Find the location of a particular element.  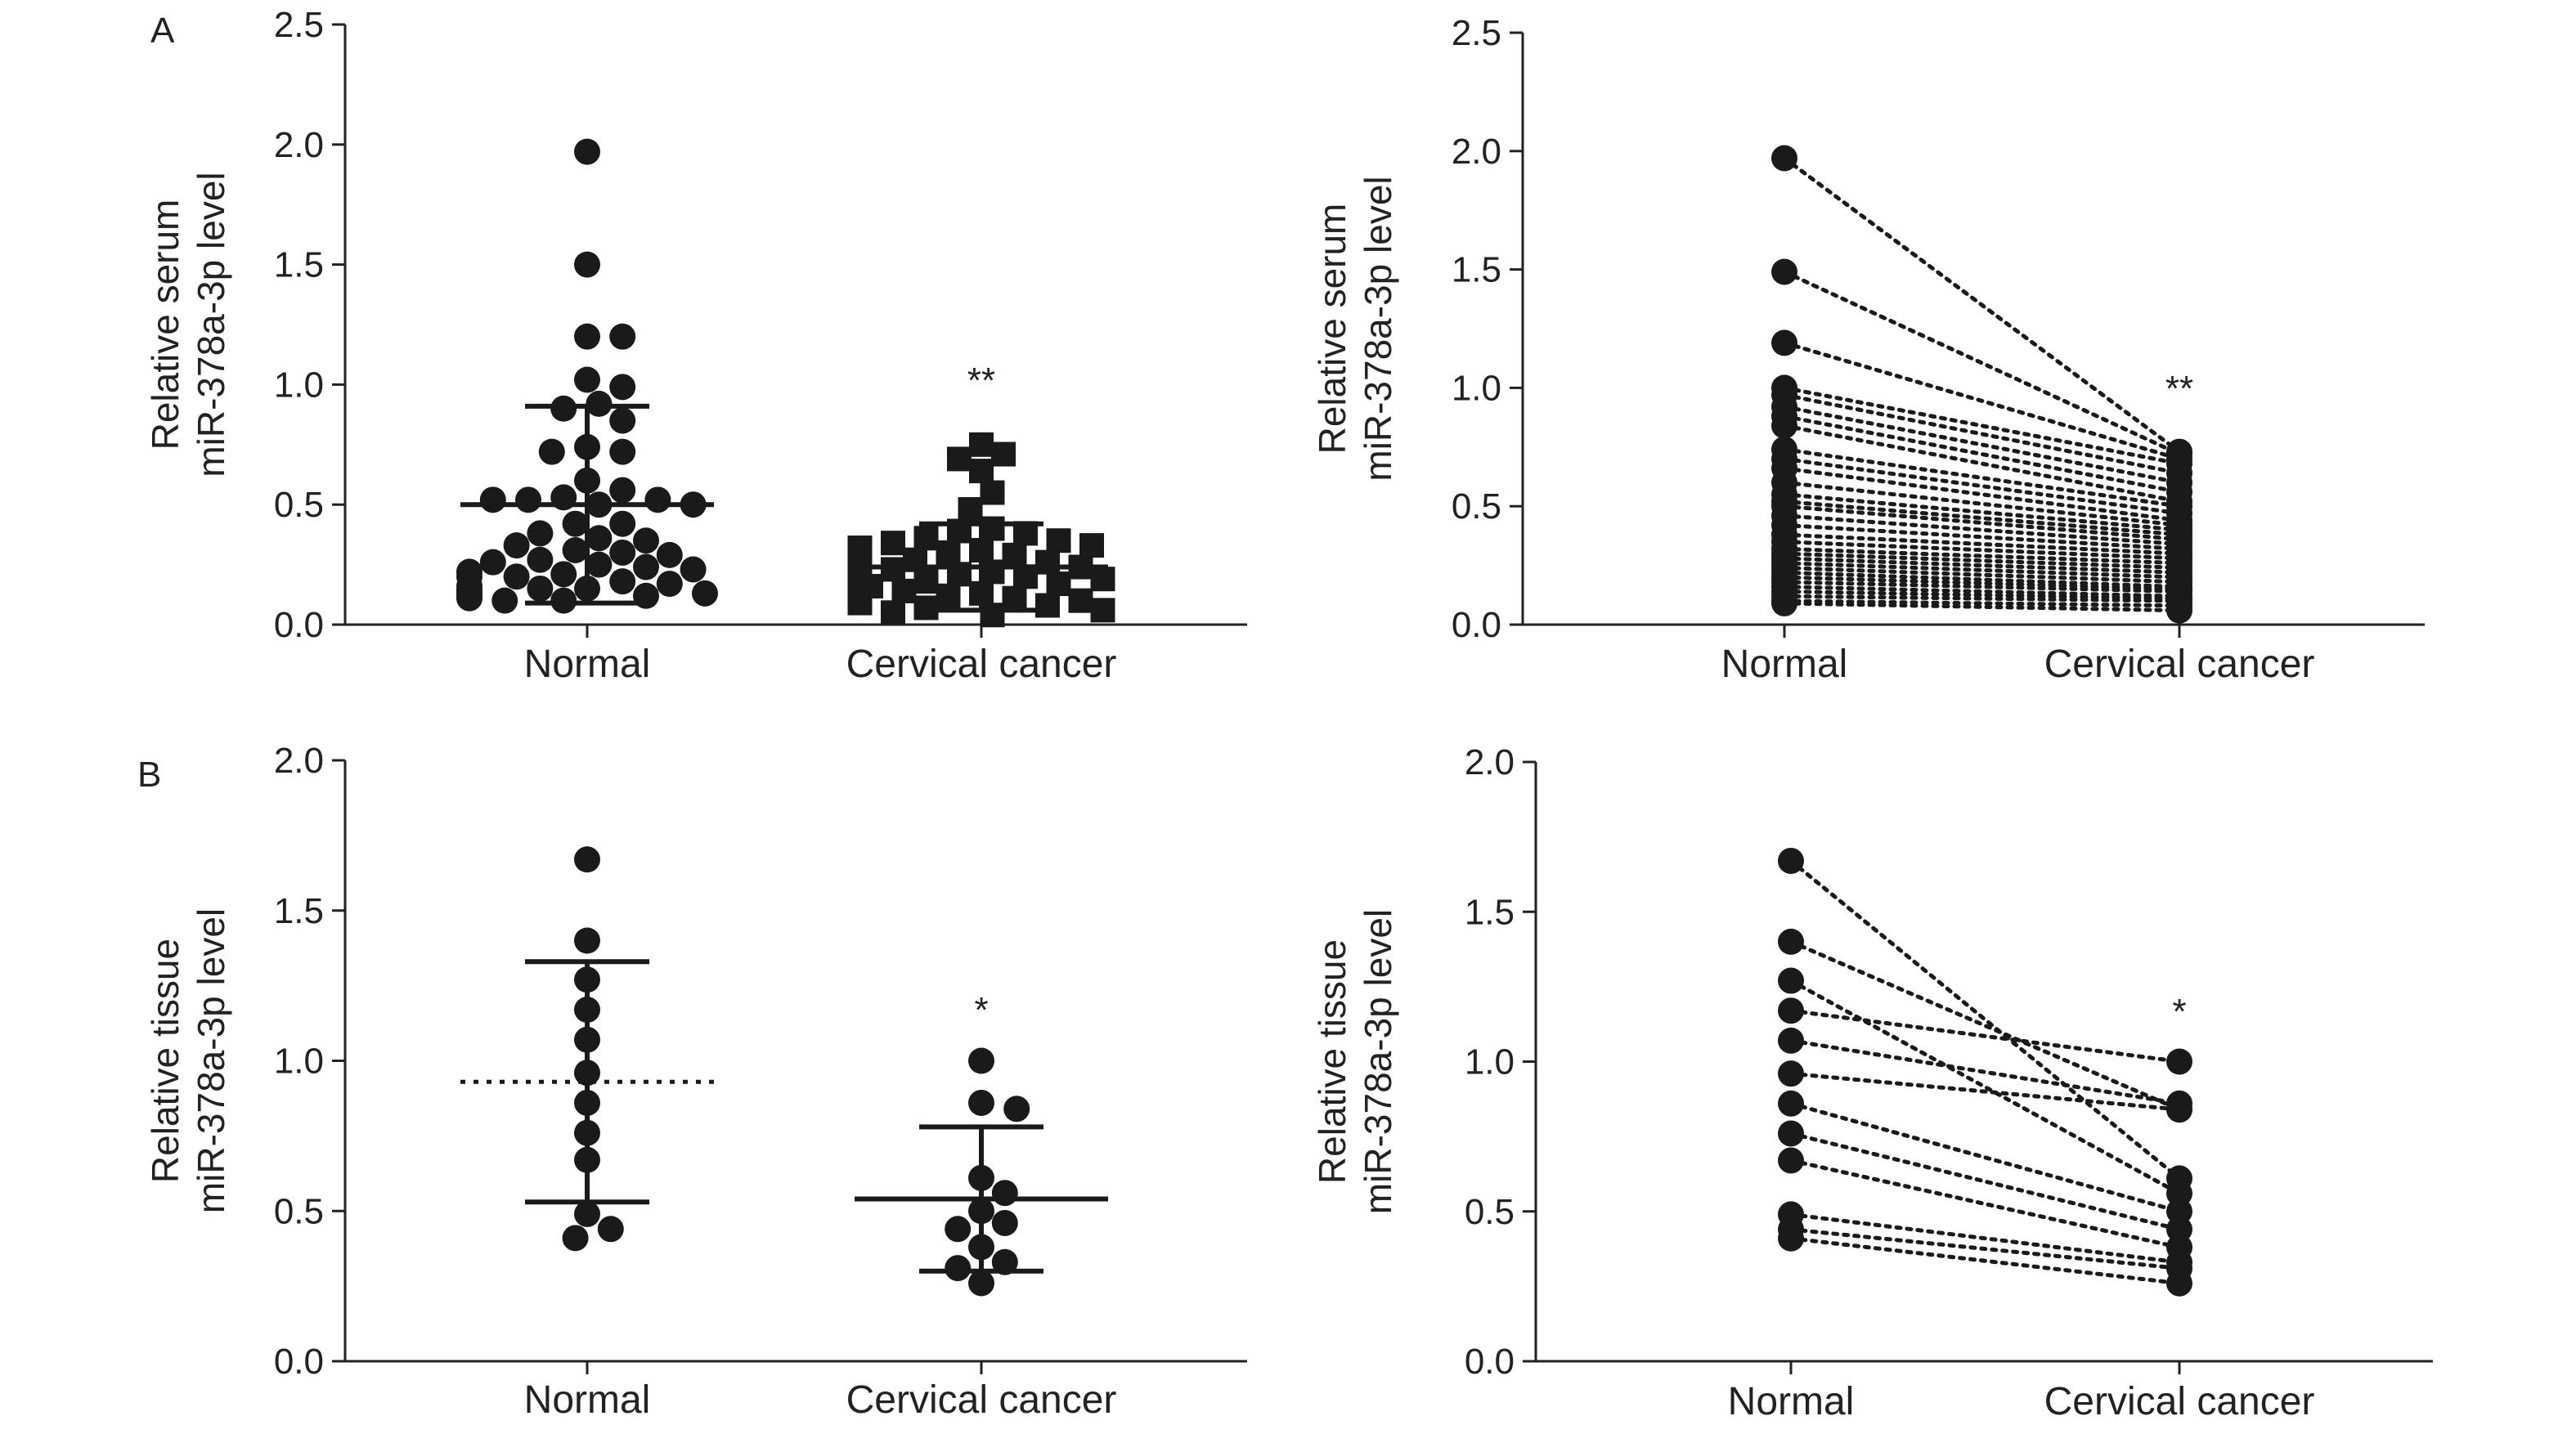

y-axis-title: Relative serummiR-378a-3p level is located at coordinates (188, 324).